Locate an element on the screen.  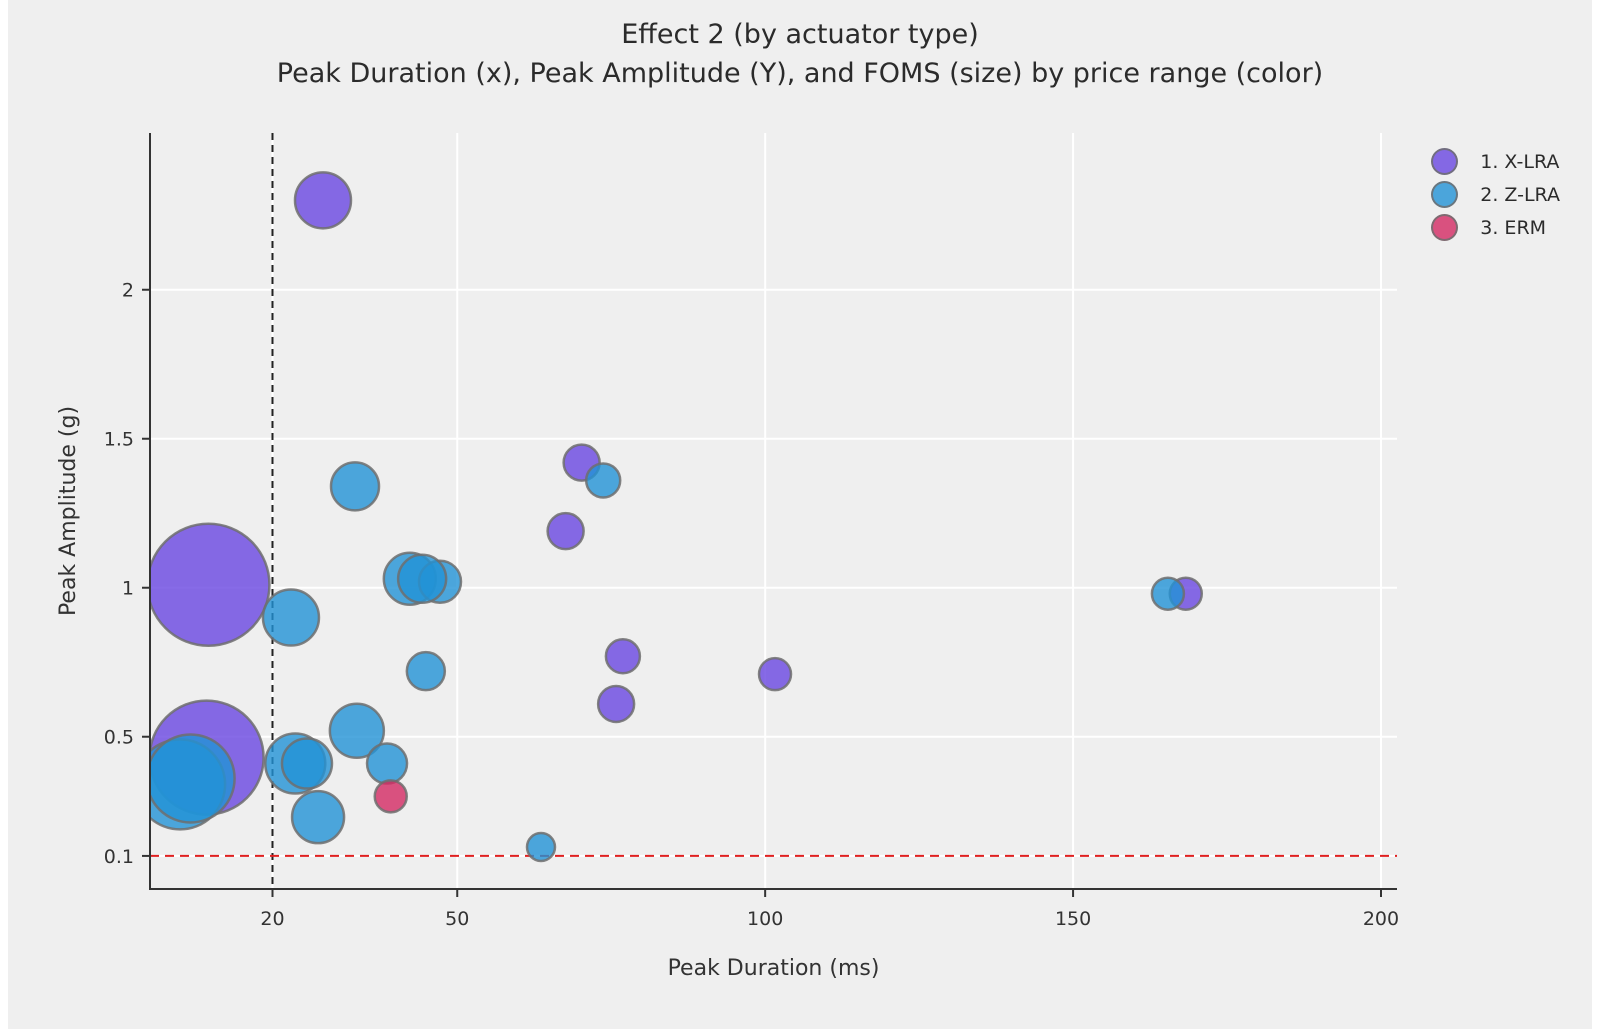
legend-label-z-lra: 2. Z-LRA is located at coordinates (1520, 194).